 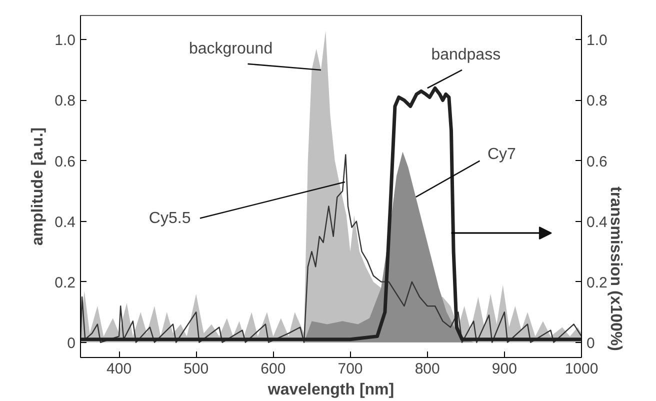 What do you see at coordinates (65, 222) in the screenshot?
I see `y-tick-label: 0.4` at bounding box center [65, 222].